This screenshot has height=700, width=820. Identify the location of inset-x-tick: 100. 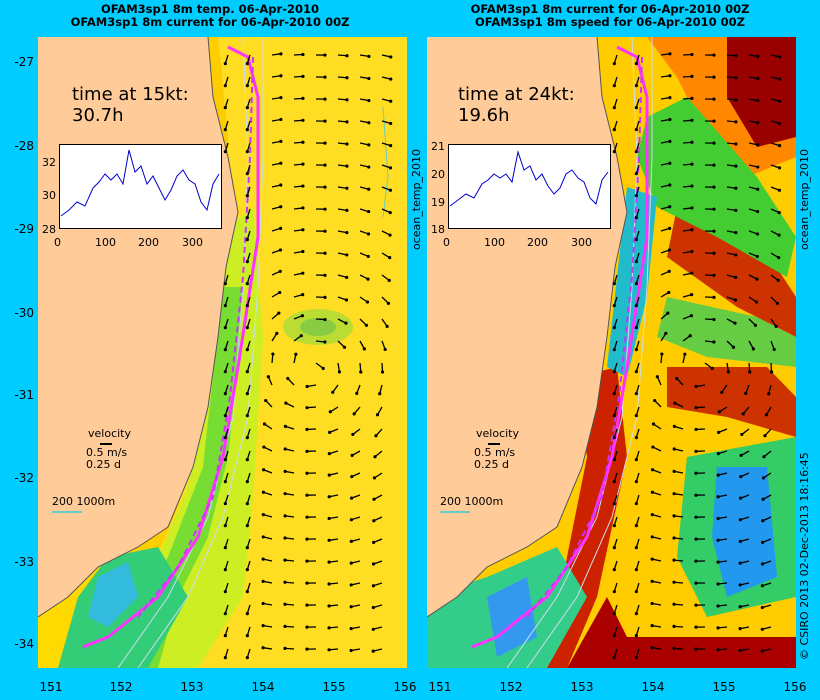
(105, 242).